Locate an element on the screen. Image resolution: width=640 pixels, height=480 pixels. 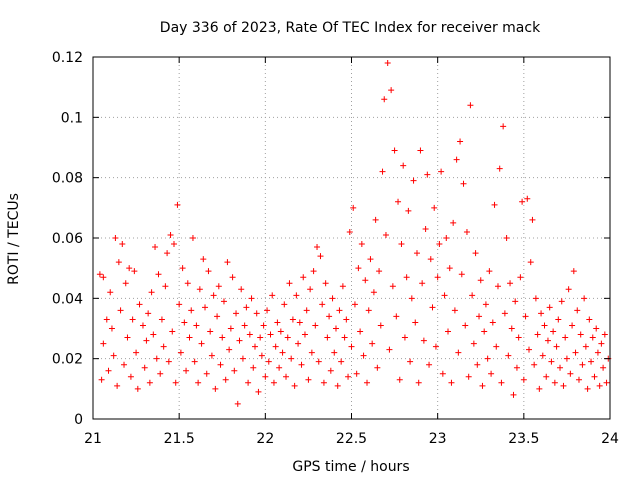
x-tick-label: 22.5 is located at coordinates (351, 439).